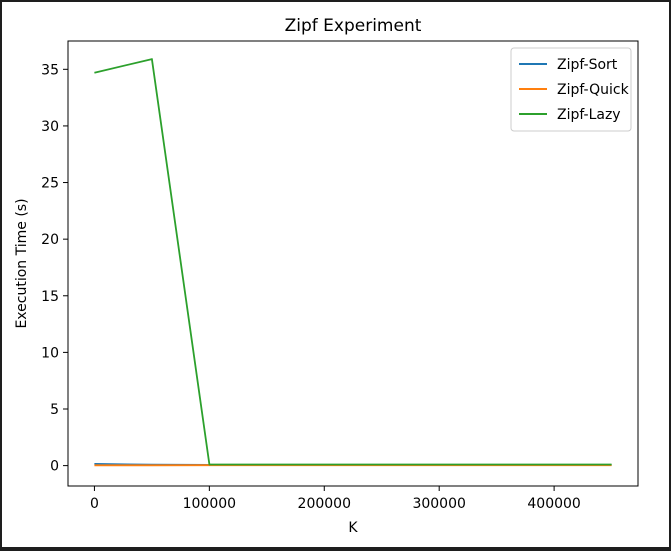 The width and height of the screenshot is (671, 551). Describe the element at coordinates (50, 184) in the screenshot. I see `y-tick-label: 25` at that location.